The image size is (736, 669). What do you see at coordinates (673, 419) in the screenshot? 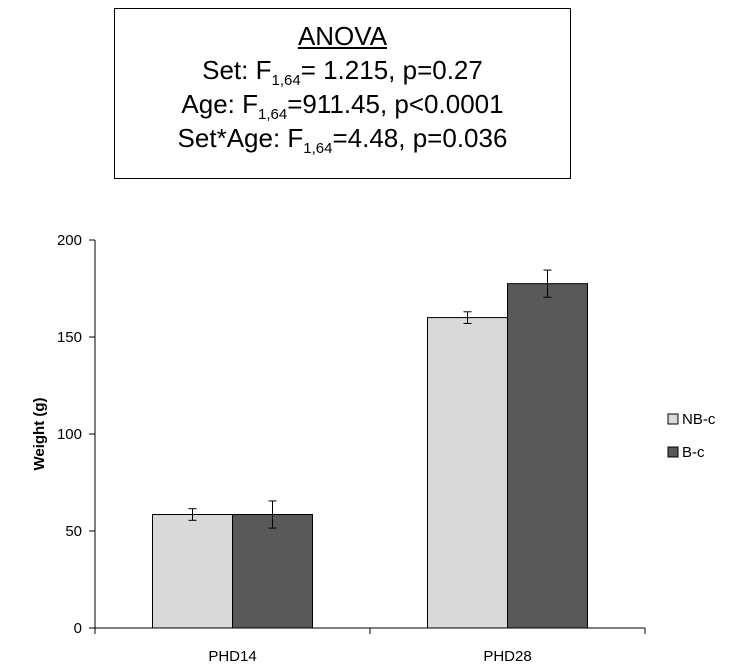
I see `legend-swatch-nb-c` at bounding box center [673, 419].